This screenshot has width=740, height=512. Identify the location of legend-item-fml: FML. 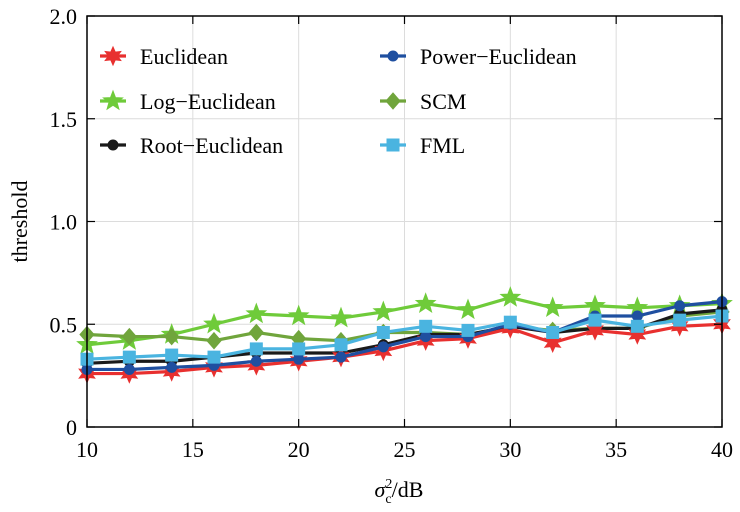
(422, 145).